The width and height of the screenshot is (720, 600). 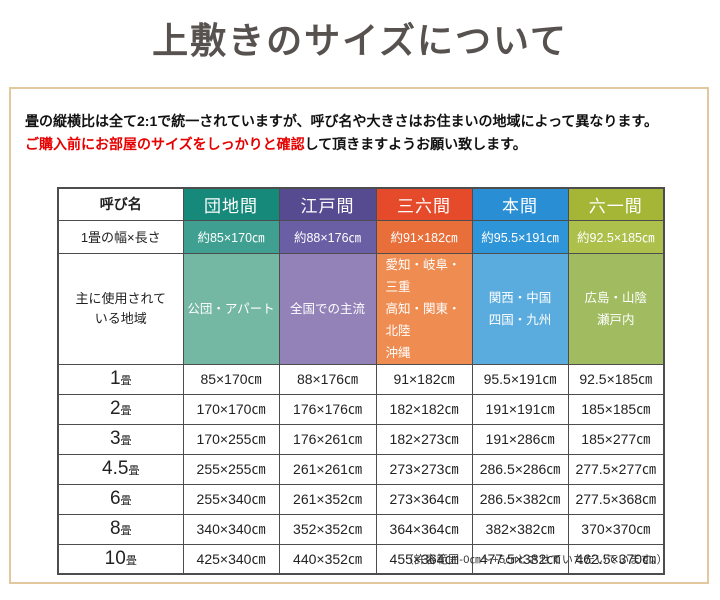 What do you see at coordinates (616, 499) in the screenshot?
I see `size-cell: 277.5×368㎝` at bounding box center [616, 499].